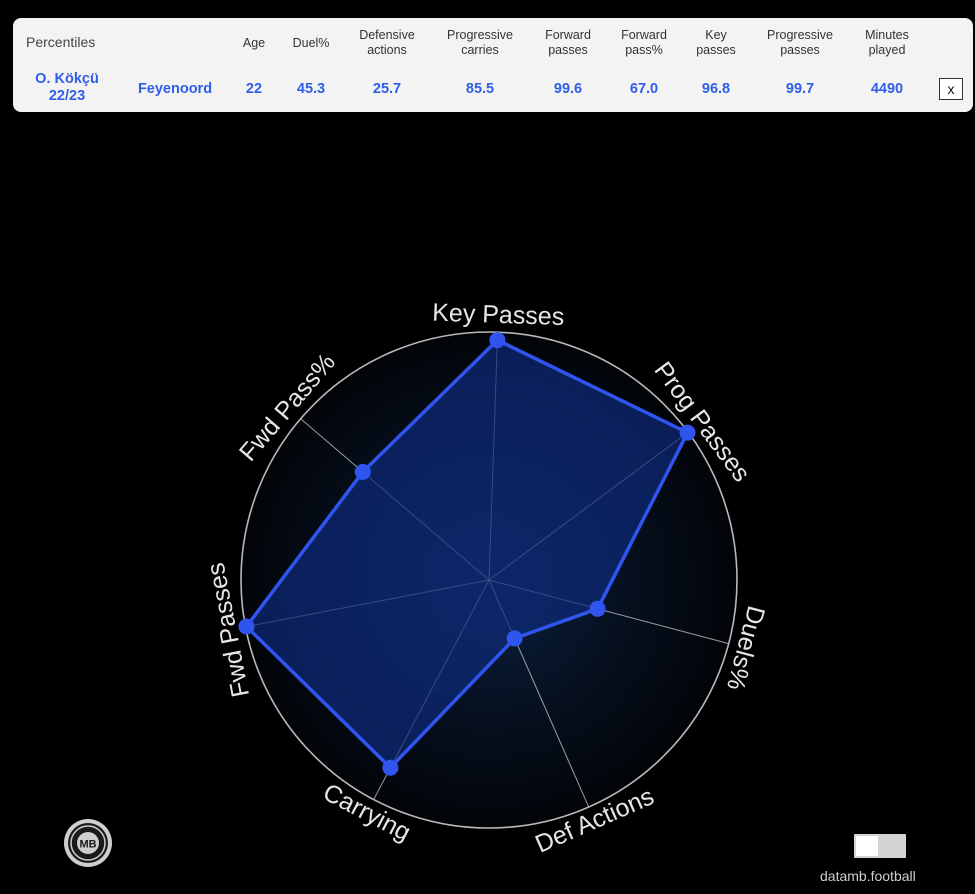 Image resolution: width=975 pixels, height=894 pixels. I want to click on credit-text: datamb.football, so click(868, 876).